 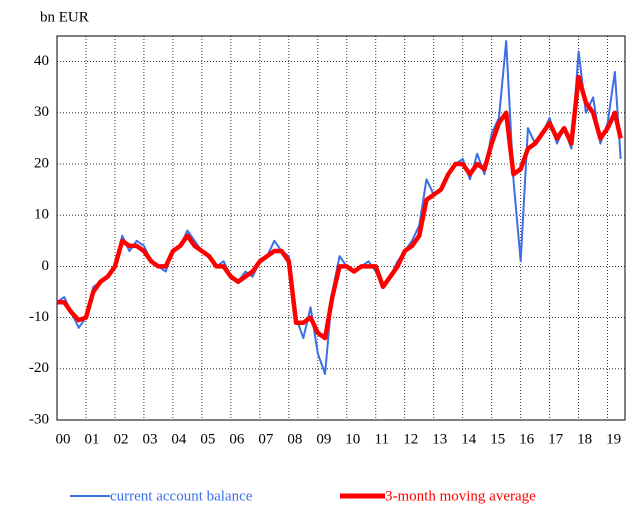 I want to click on x-tick-label: 04, so click(x=179, y=439).